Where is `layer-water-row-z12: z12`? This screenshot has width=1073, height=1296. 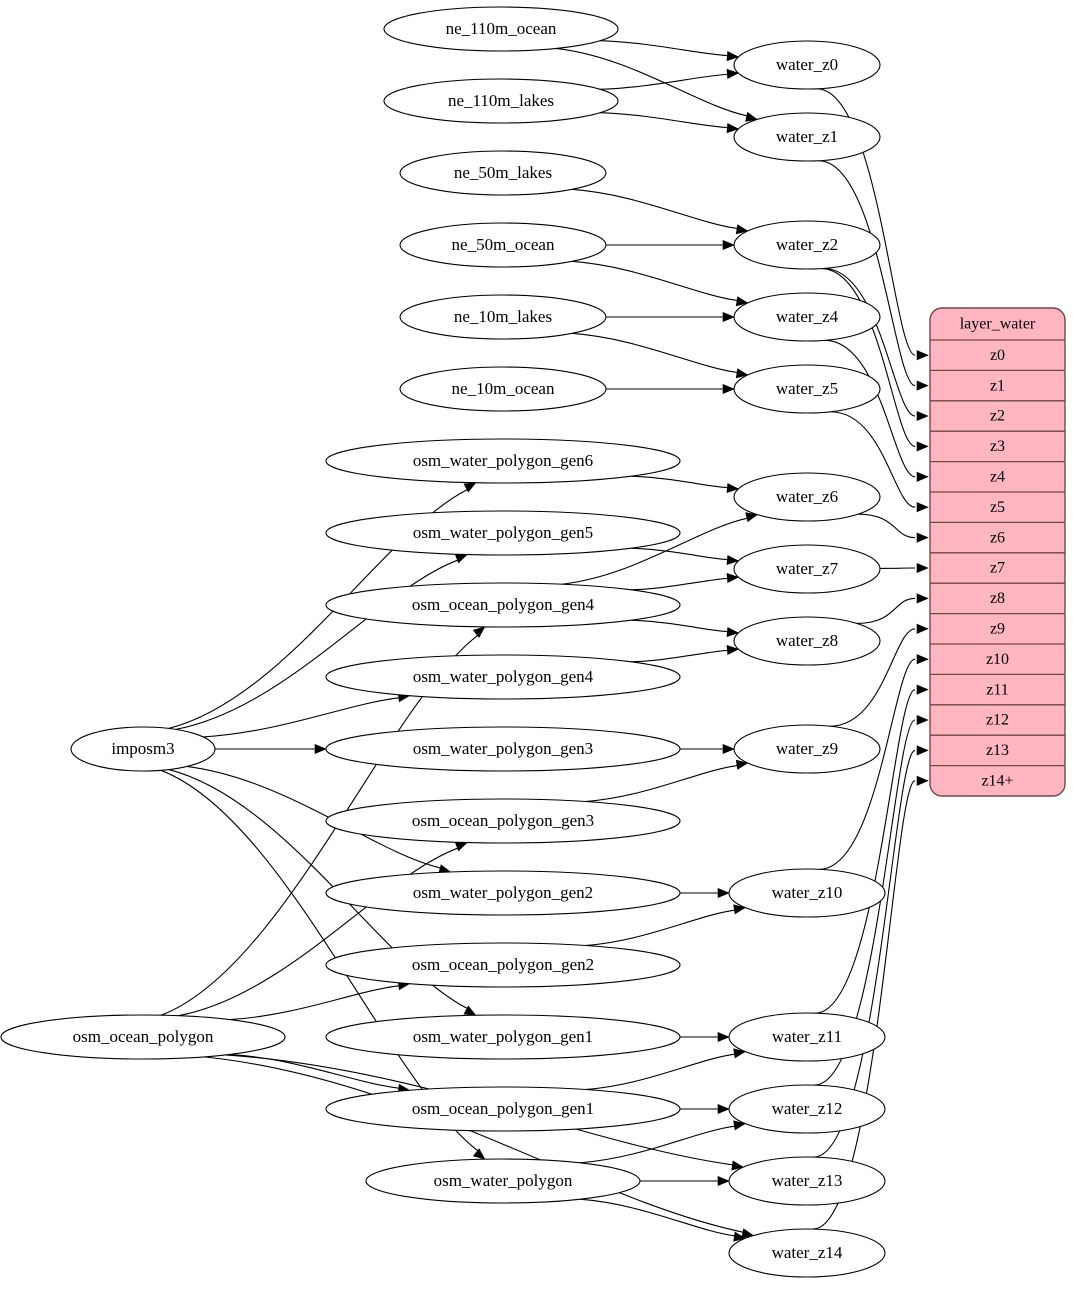 layer-water-row-z12: z12 is located at coordinates (997, 716).